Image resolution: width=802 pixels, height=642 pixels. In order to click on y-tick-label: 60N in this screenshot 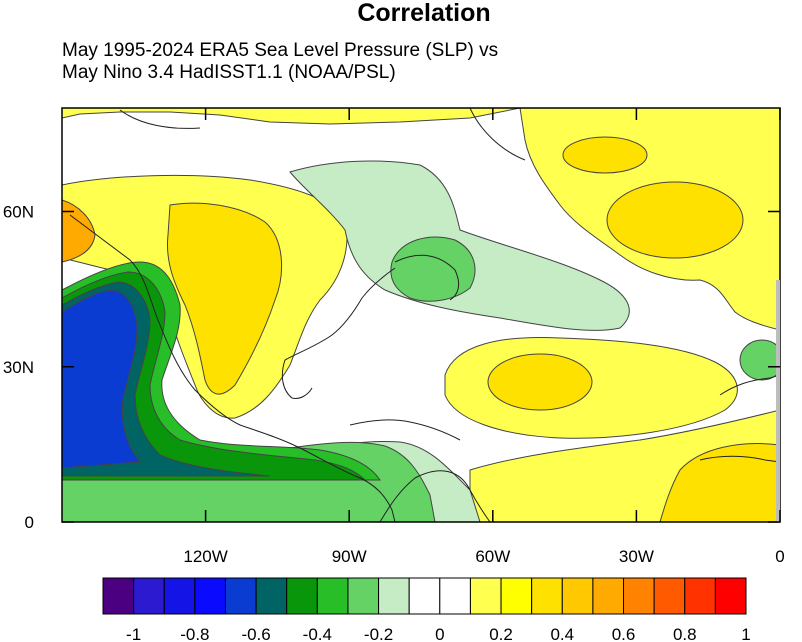, I will do `click(18, 212)`.